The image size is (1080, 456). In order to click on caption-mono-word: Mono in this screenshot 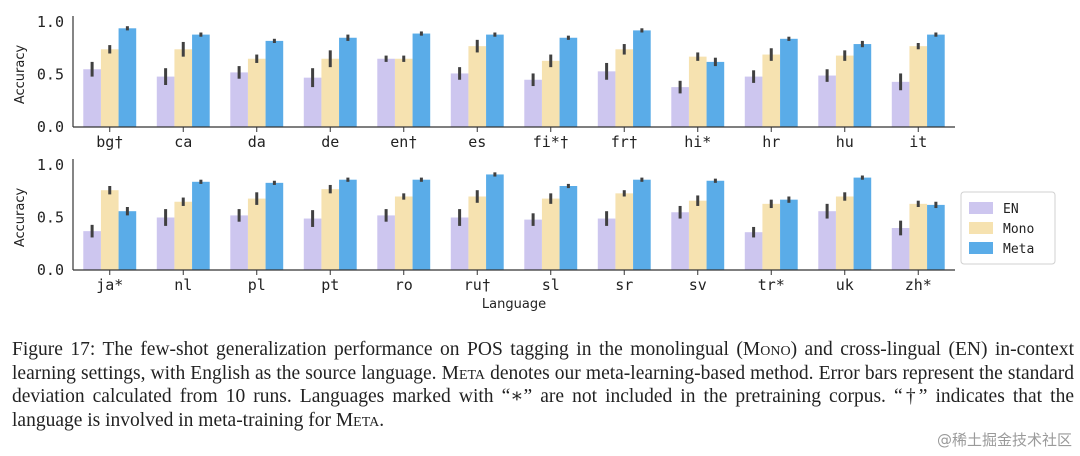, I will do `click(766, 349)`.